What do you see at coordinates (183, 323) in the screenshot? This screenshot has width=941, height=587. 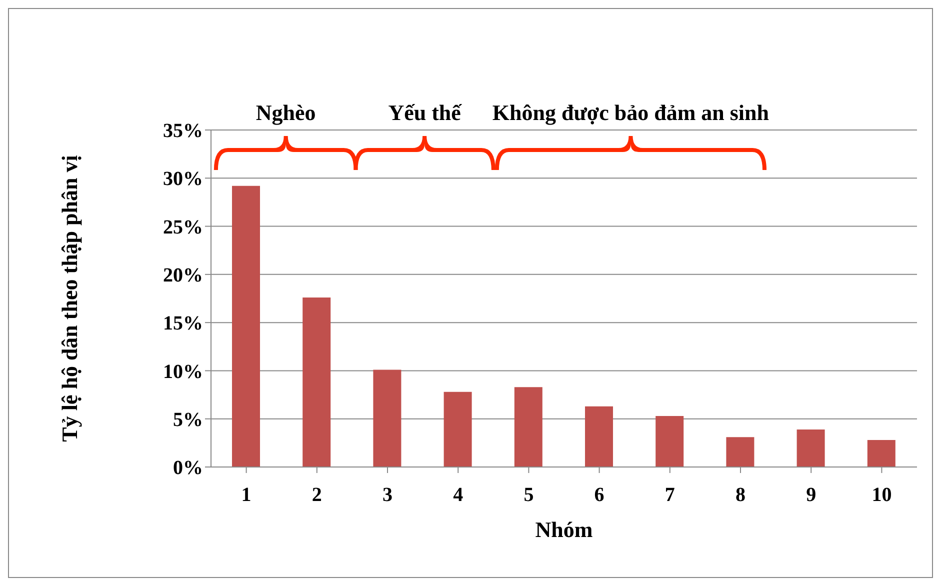 I see `y-tick-label: 15%` at bounding box center [183, 323].